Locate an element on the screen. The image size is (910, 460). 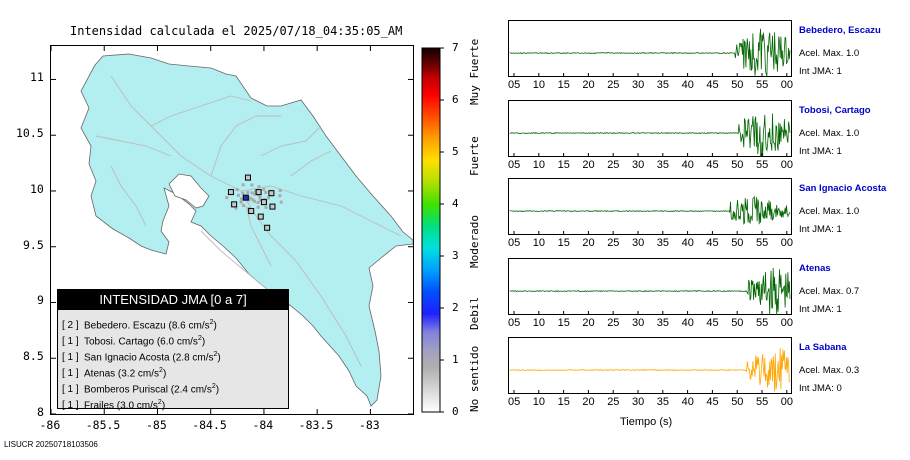
scale-tick-label: 3 is located at coordinates (455, 255).